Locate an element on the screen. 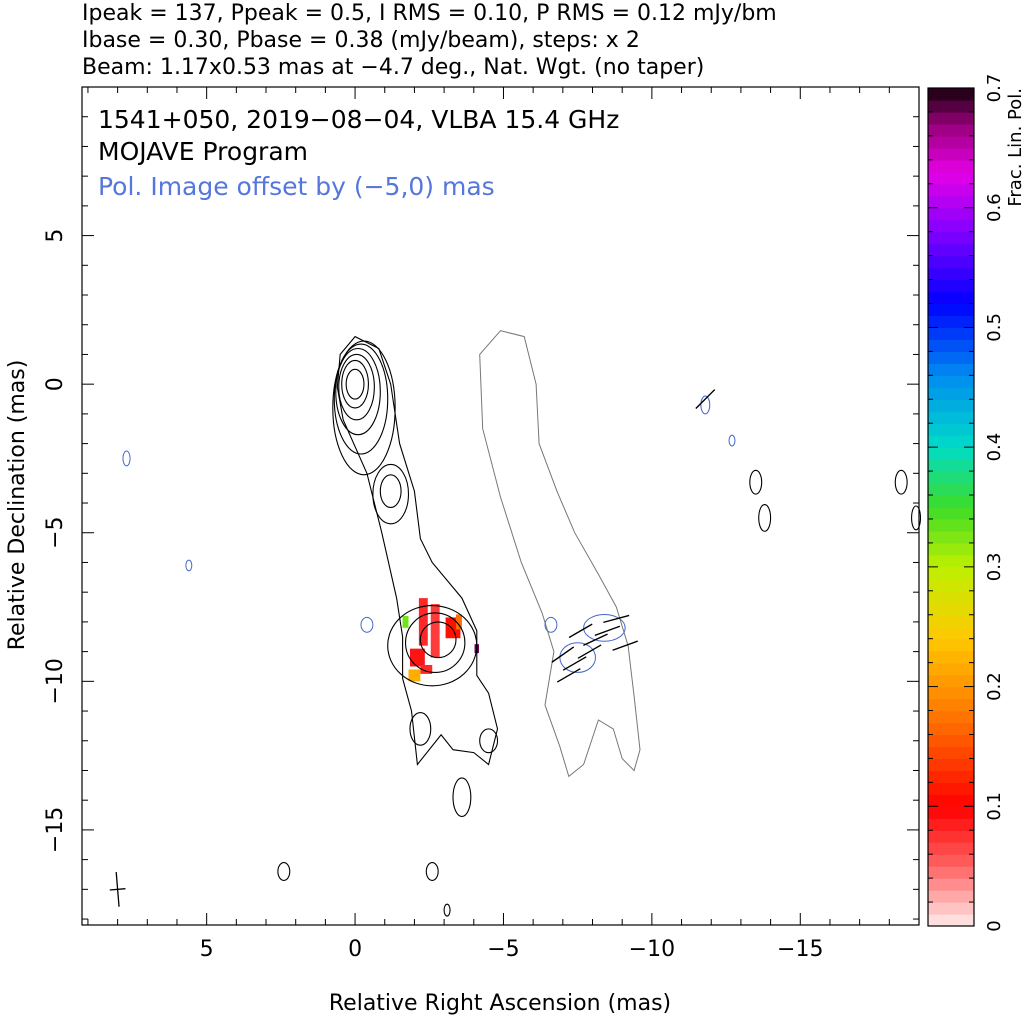  colorbar-tick-label: 0.4 is located at coordinates (994, 447).